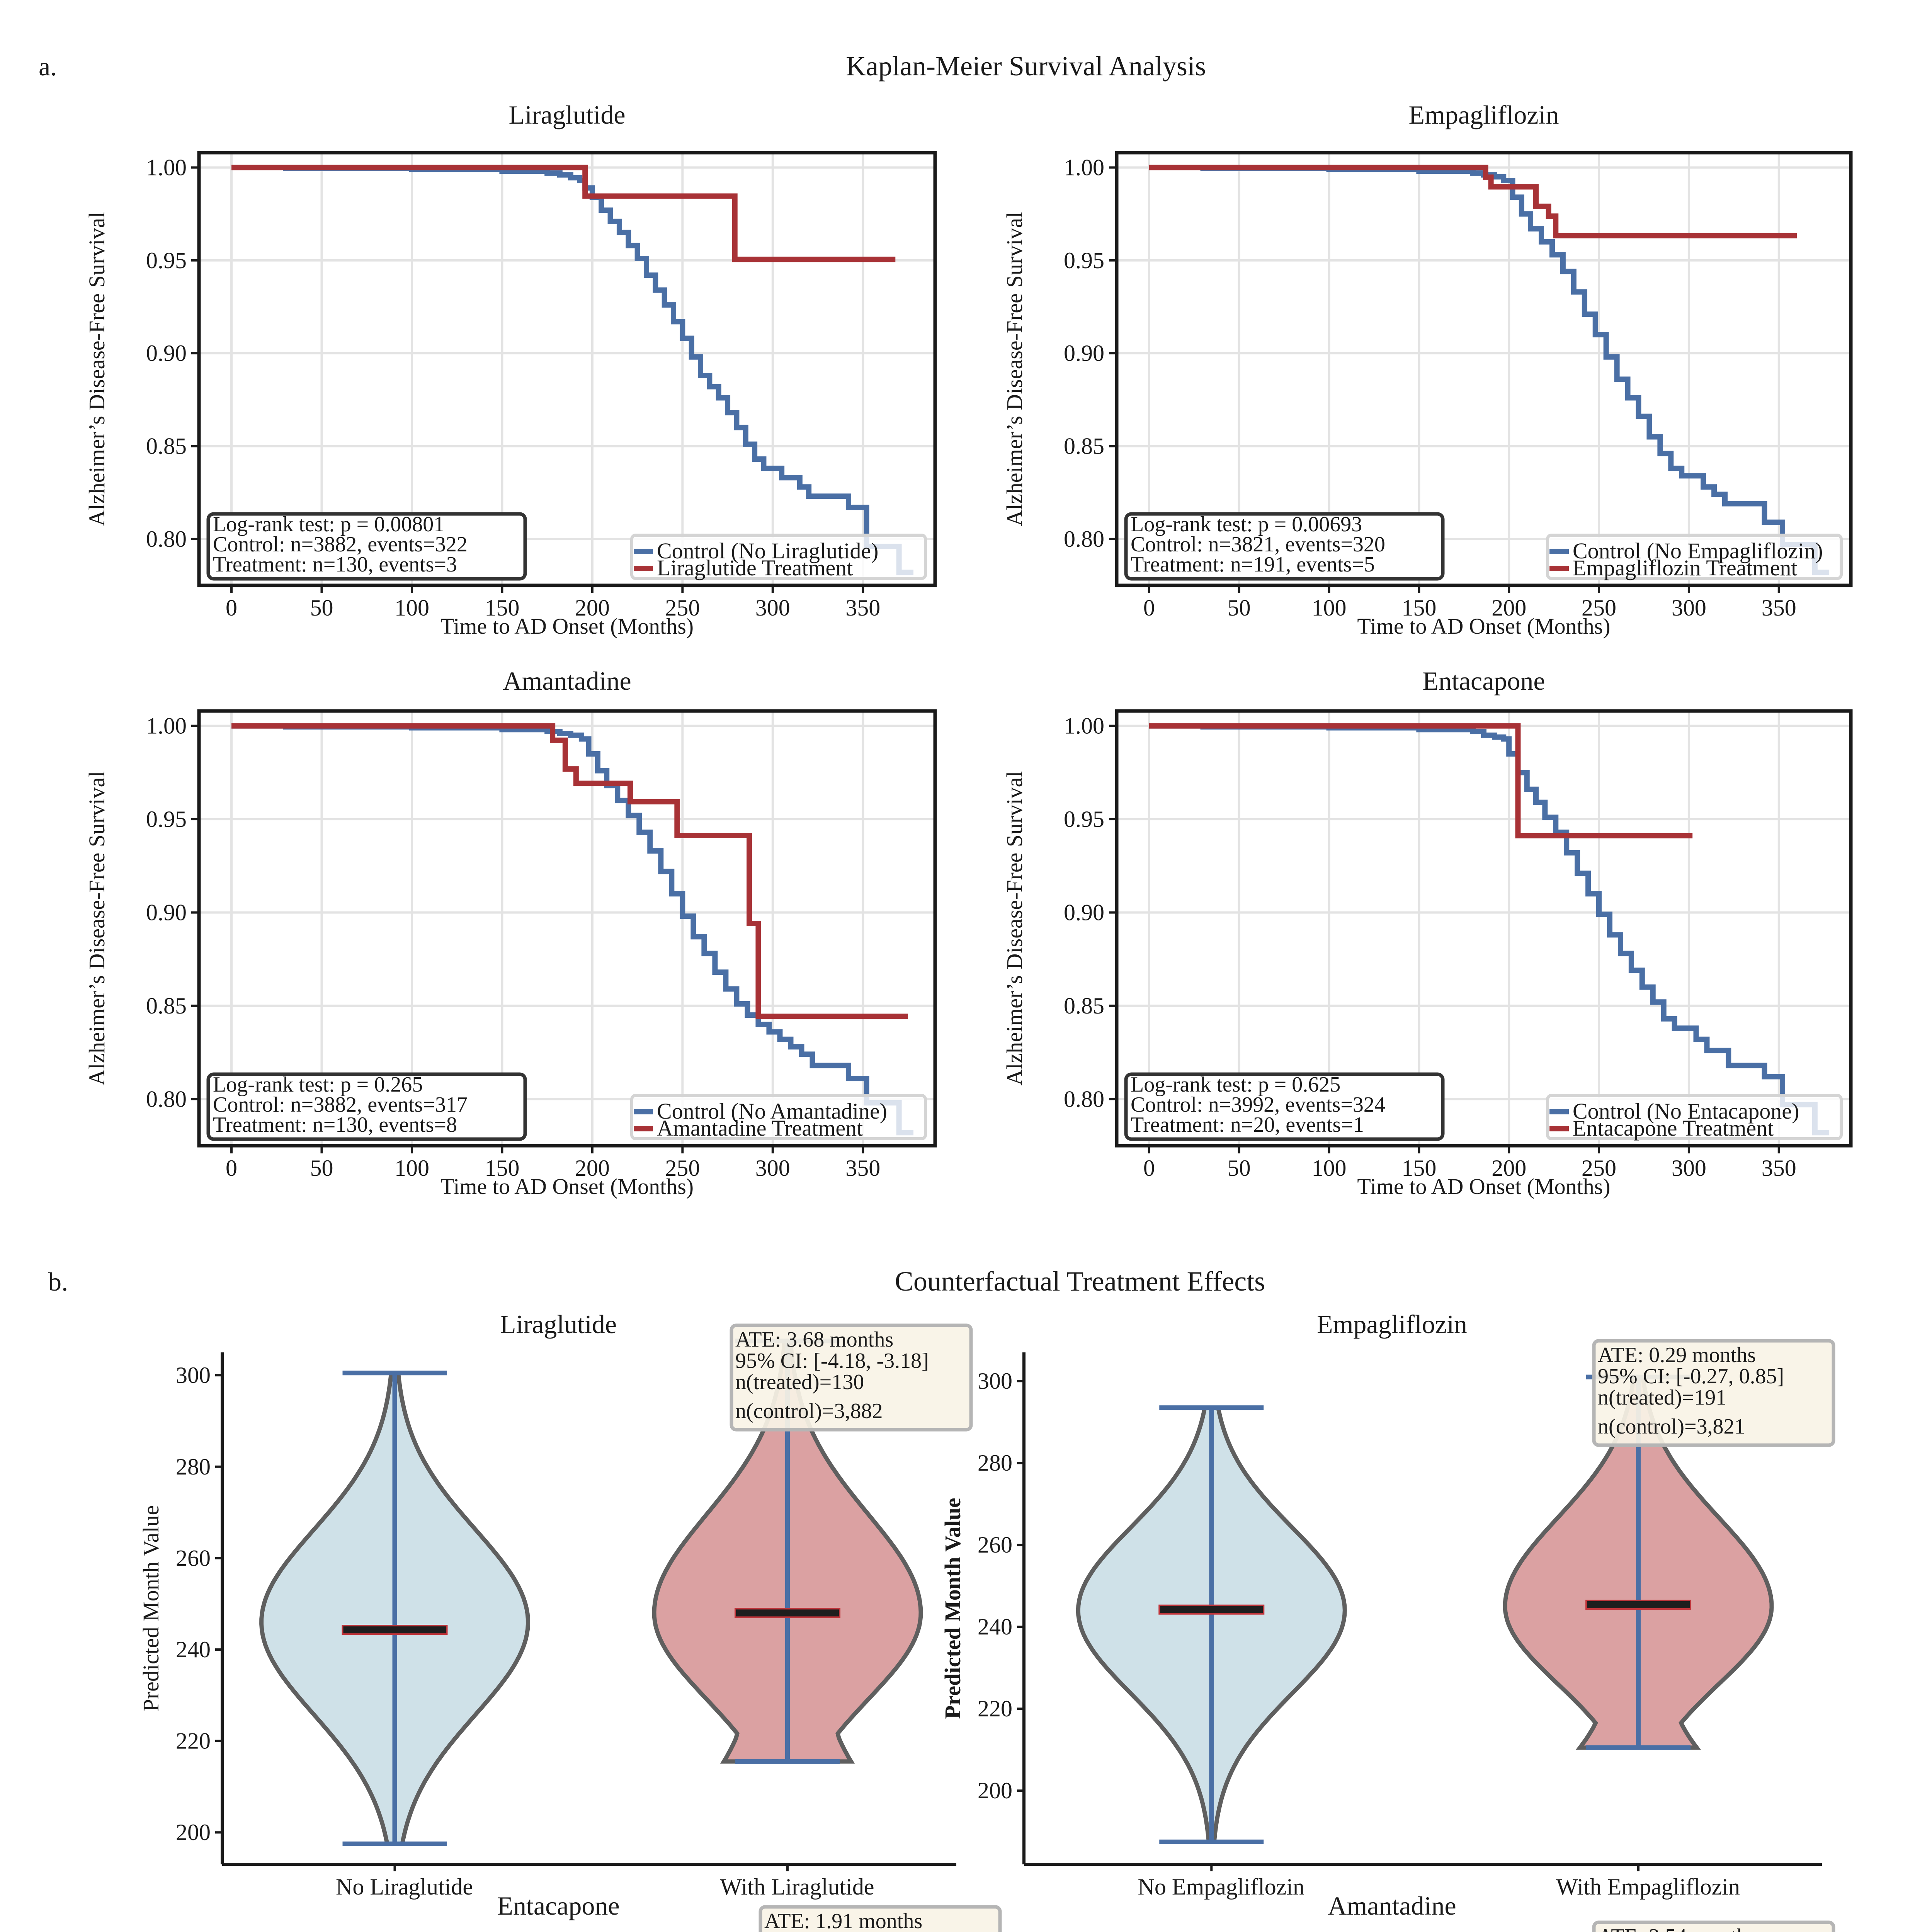  I want to click on legend-label: Entacapone Treatment, so click(1673, 1128).